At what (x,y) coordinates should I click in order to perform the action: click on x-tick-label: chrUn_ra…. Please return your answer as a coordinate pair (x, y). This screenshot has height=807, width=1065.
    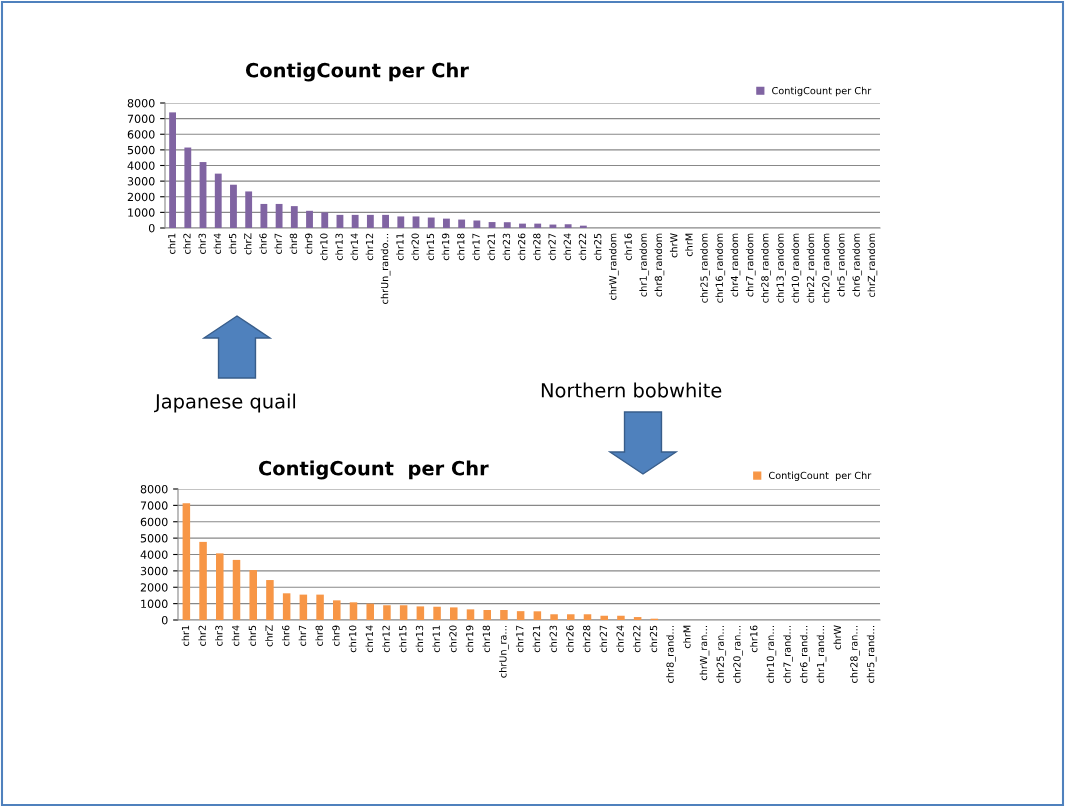
    Looking at the image, I should click on (504, 651).